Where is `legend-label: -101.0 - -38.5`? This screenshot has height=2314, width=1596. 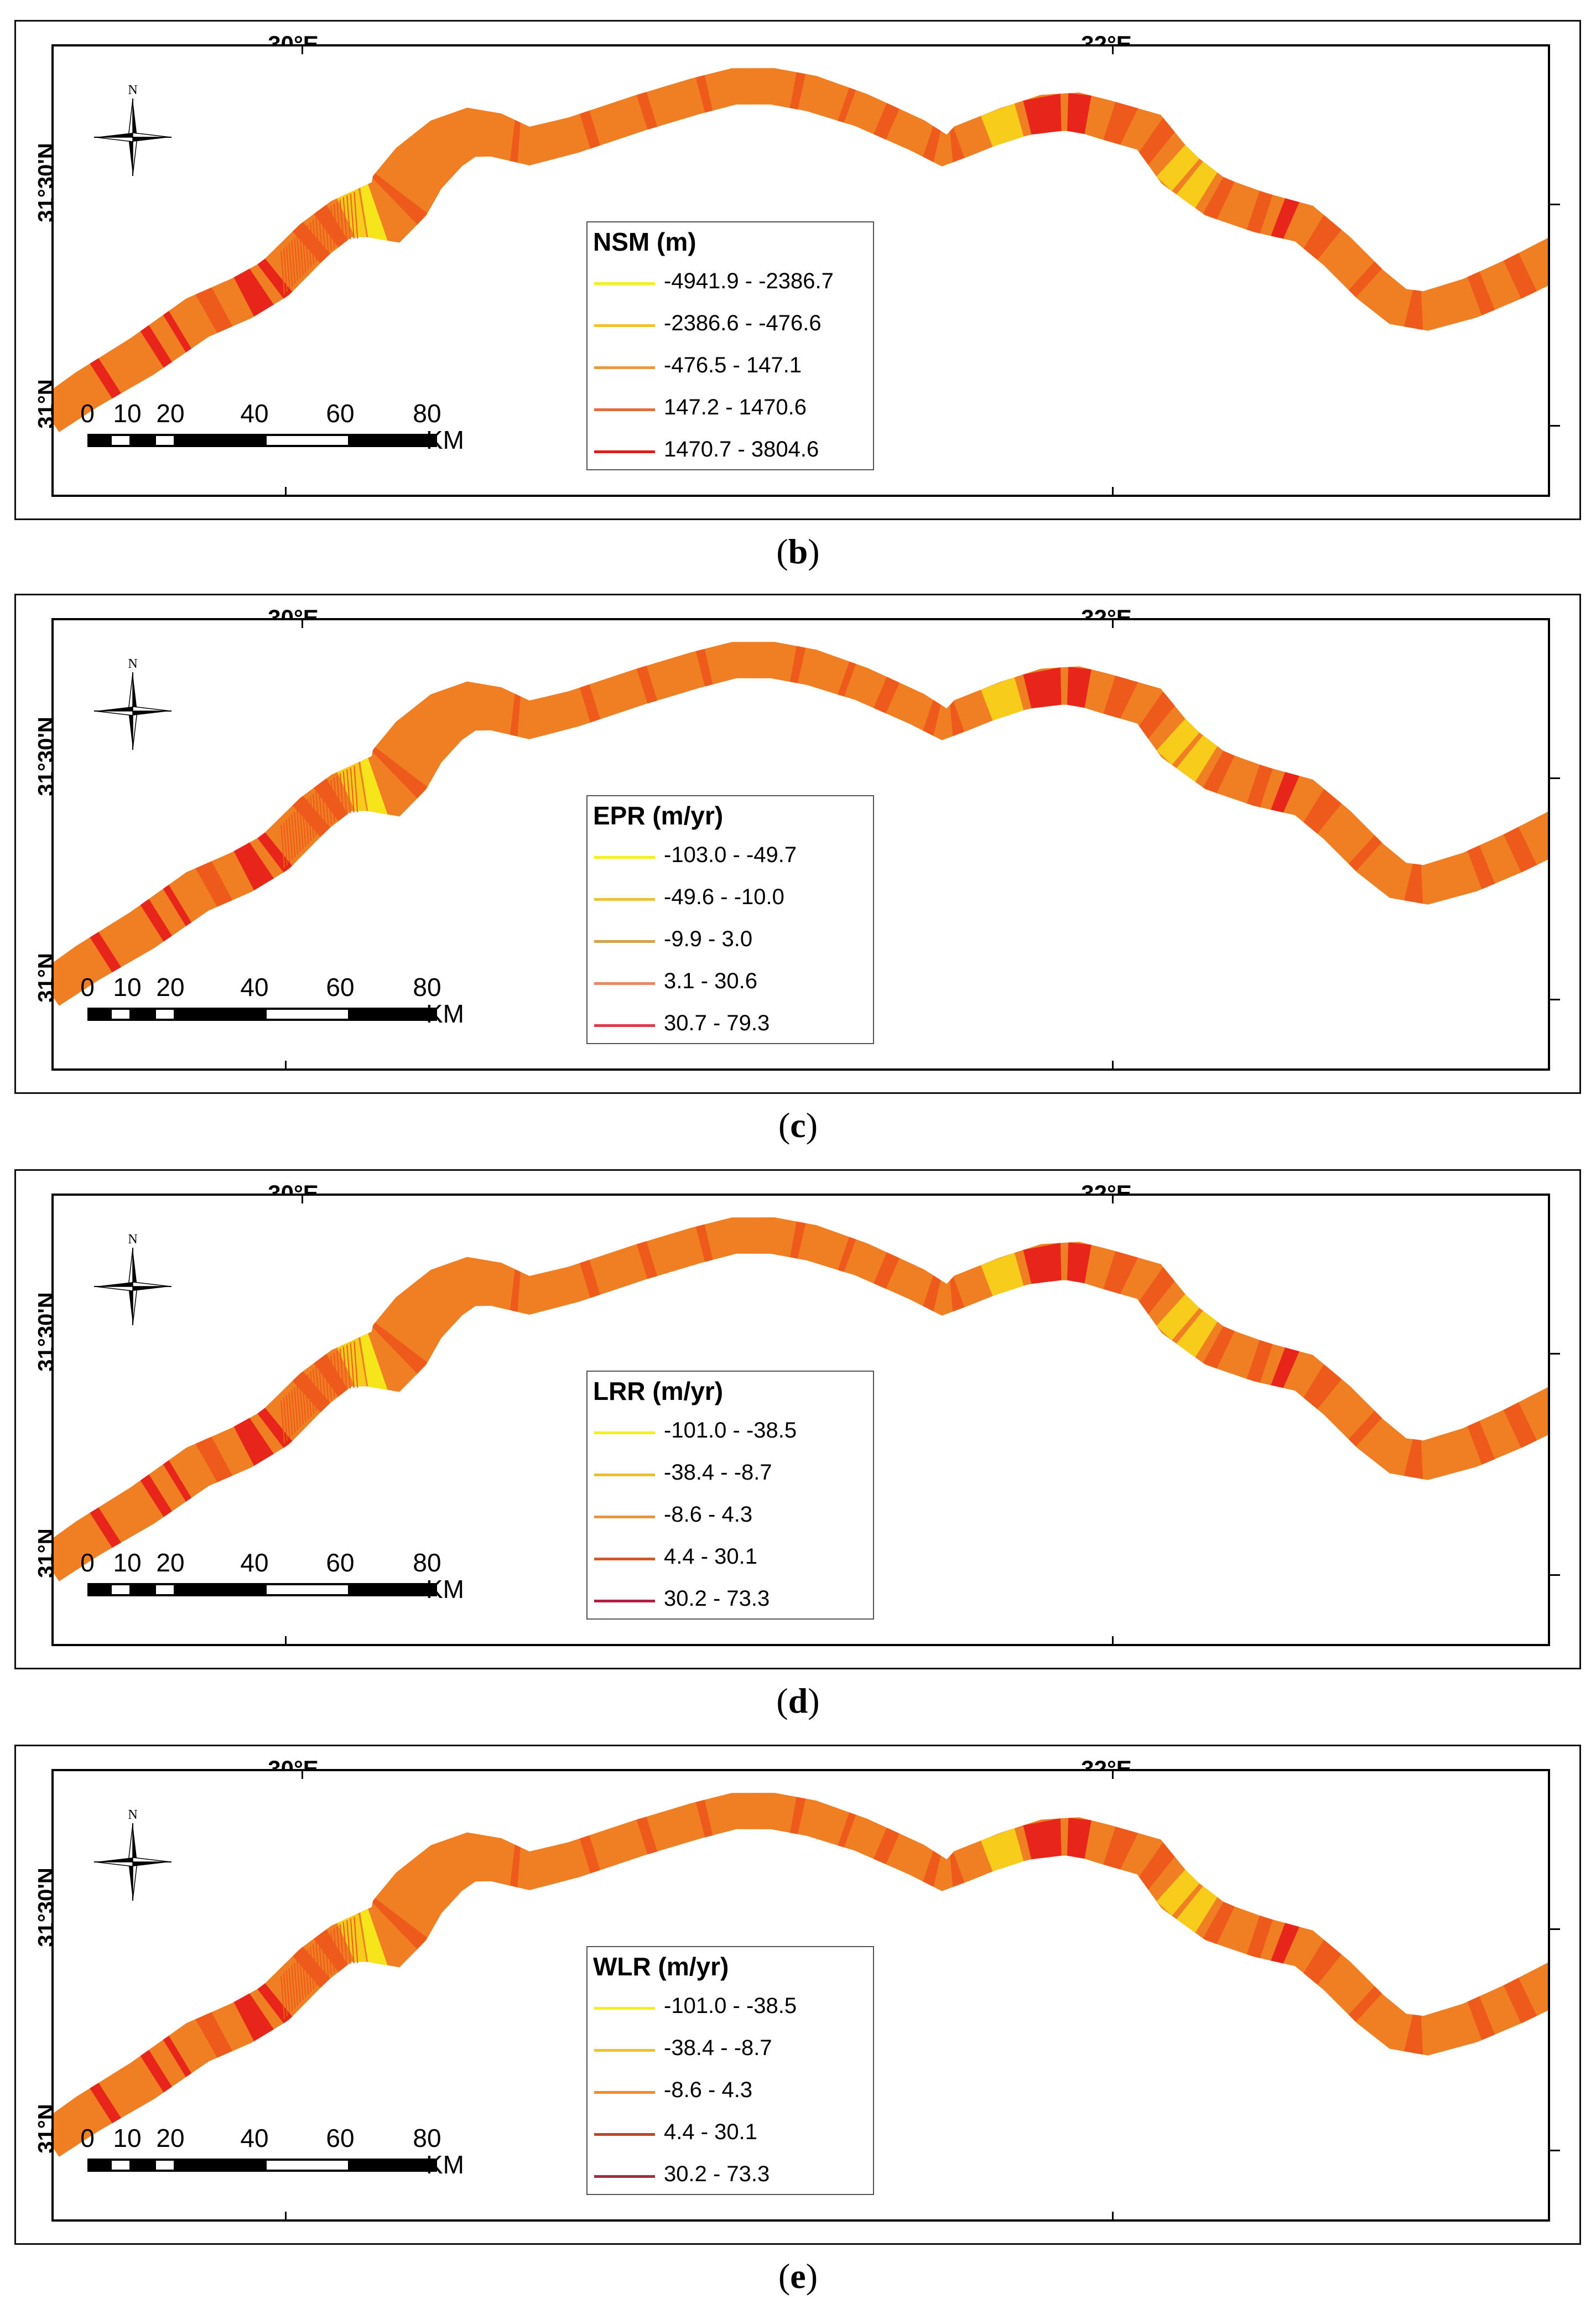
legend-label: -101.0 - -38.5 is located at coordinates (730, 2006).